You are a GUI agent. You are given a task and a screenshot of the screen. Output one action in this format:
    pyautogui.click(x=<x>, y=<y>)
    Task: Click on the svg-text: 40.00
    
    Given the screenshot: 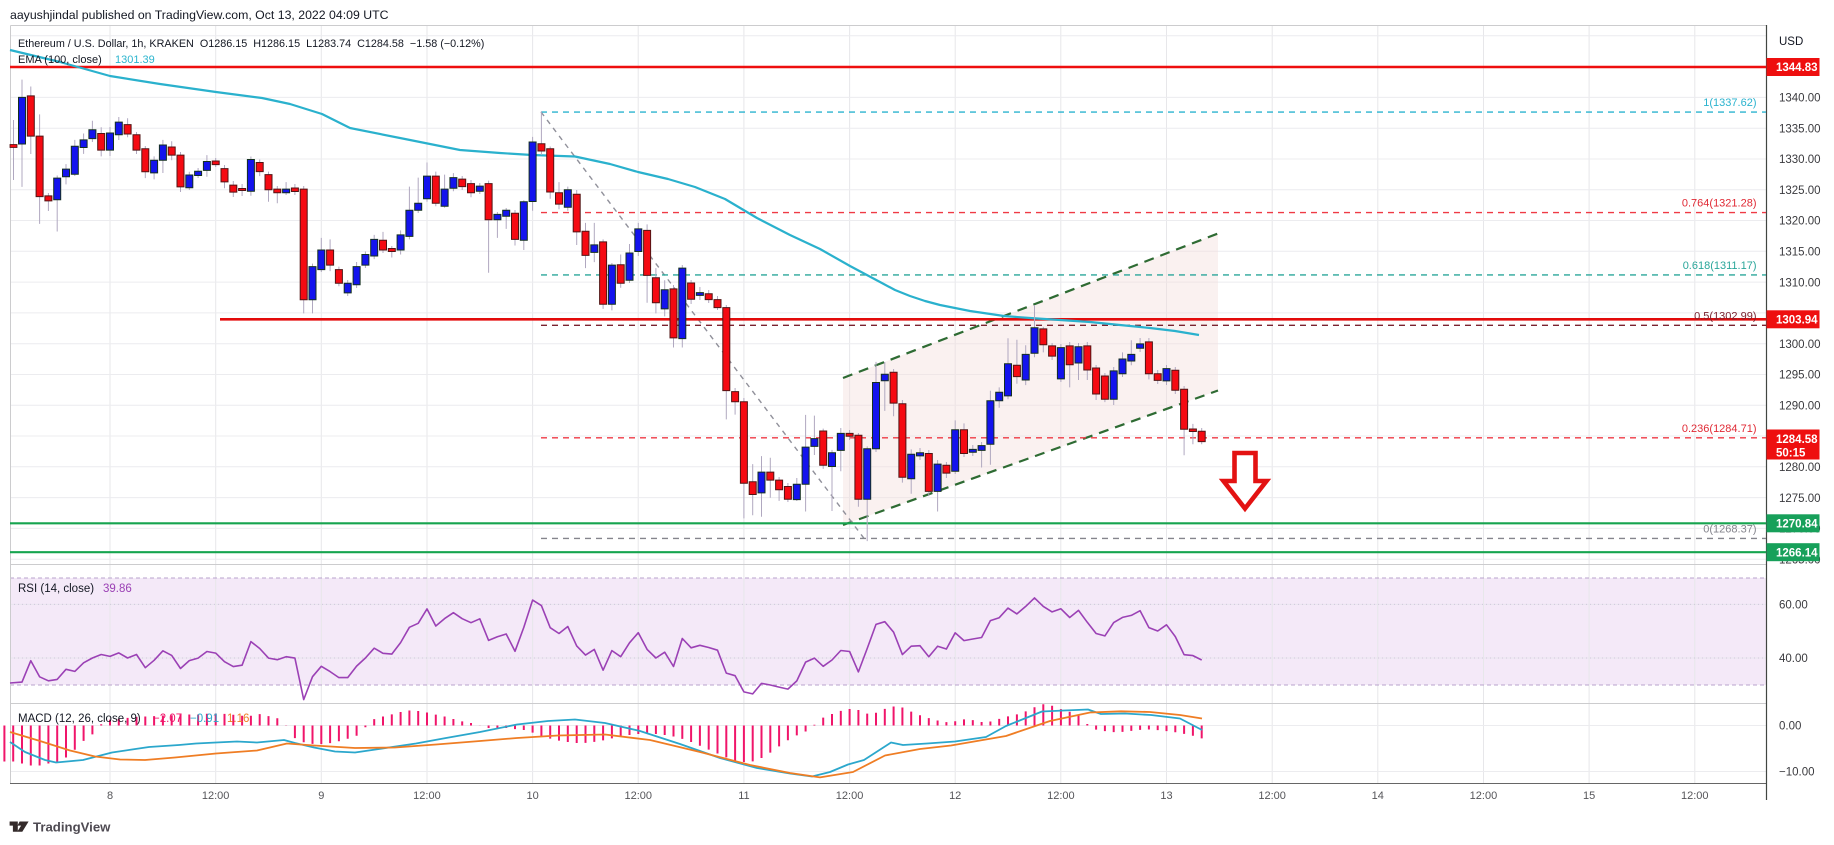 What is the action you would take?
    pyautogui.click(x=1793, y=659)
    